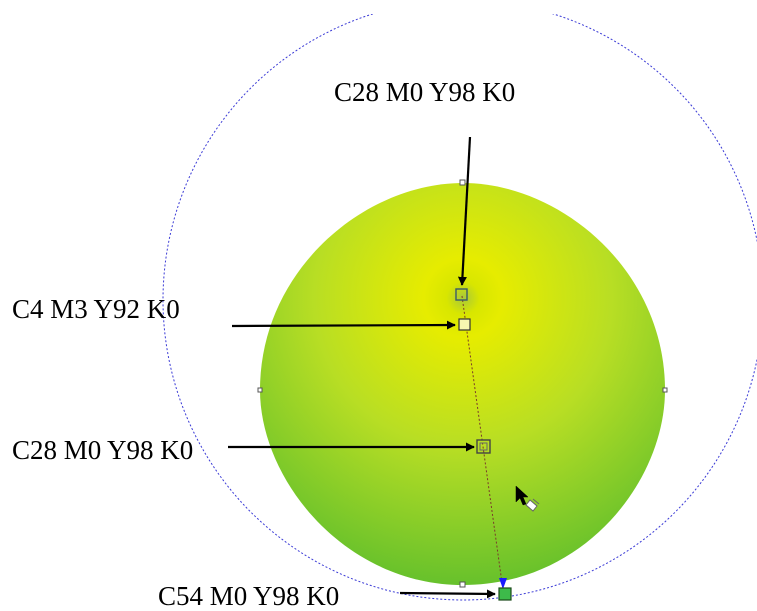 The width and height of the screenshot is (757, 611). I want to click on gradient-node-middle, so click(483, 446).